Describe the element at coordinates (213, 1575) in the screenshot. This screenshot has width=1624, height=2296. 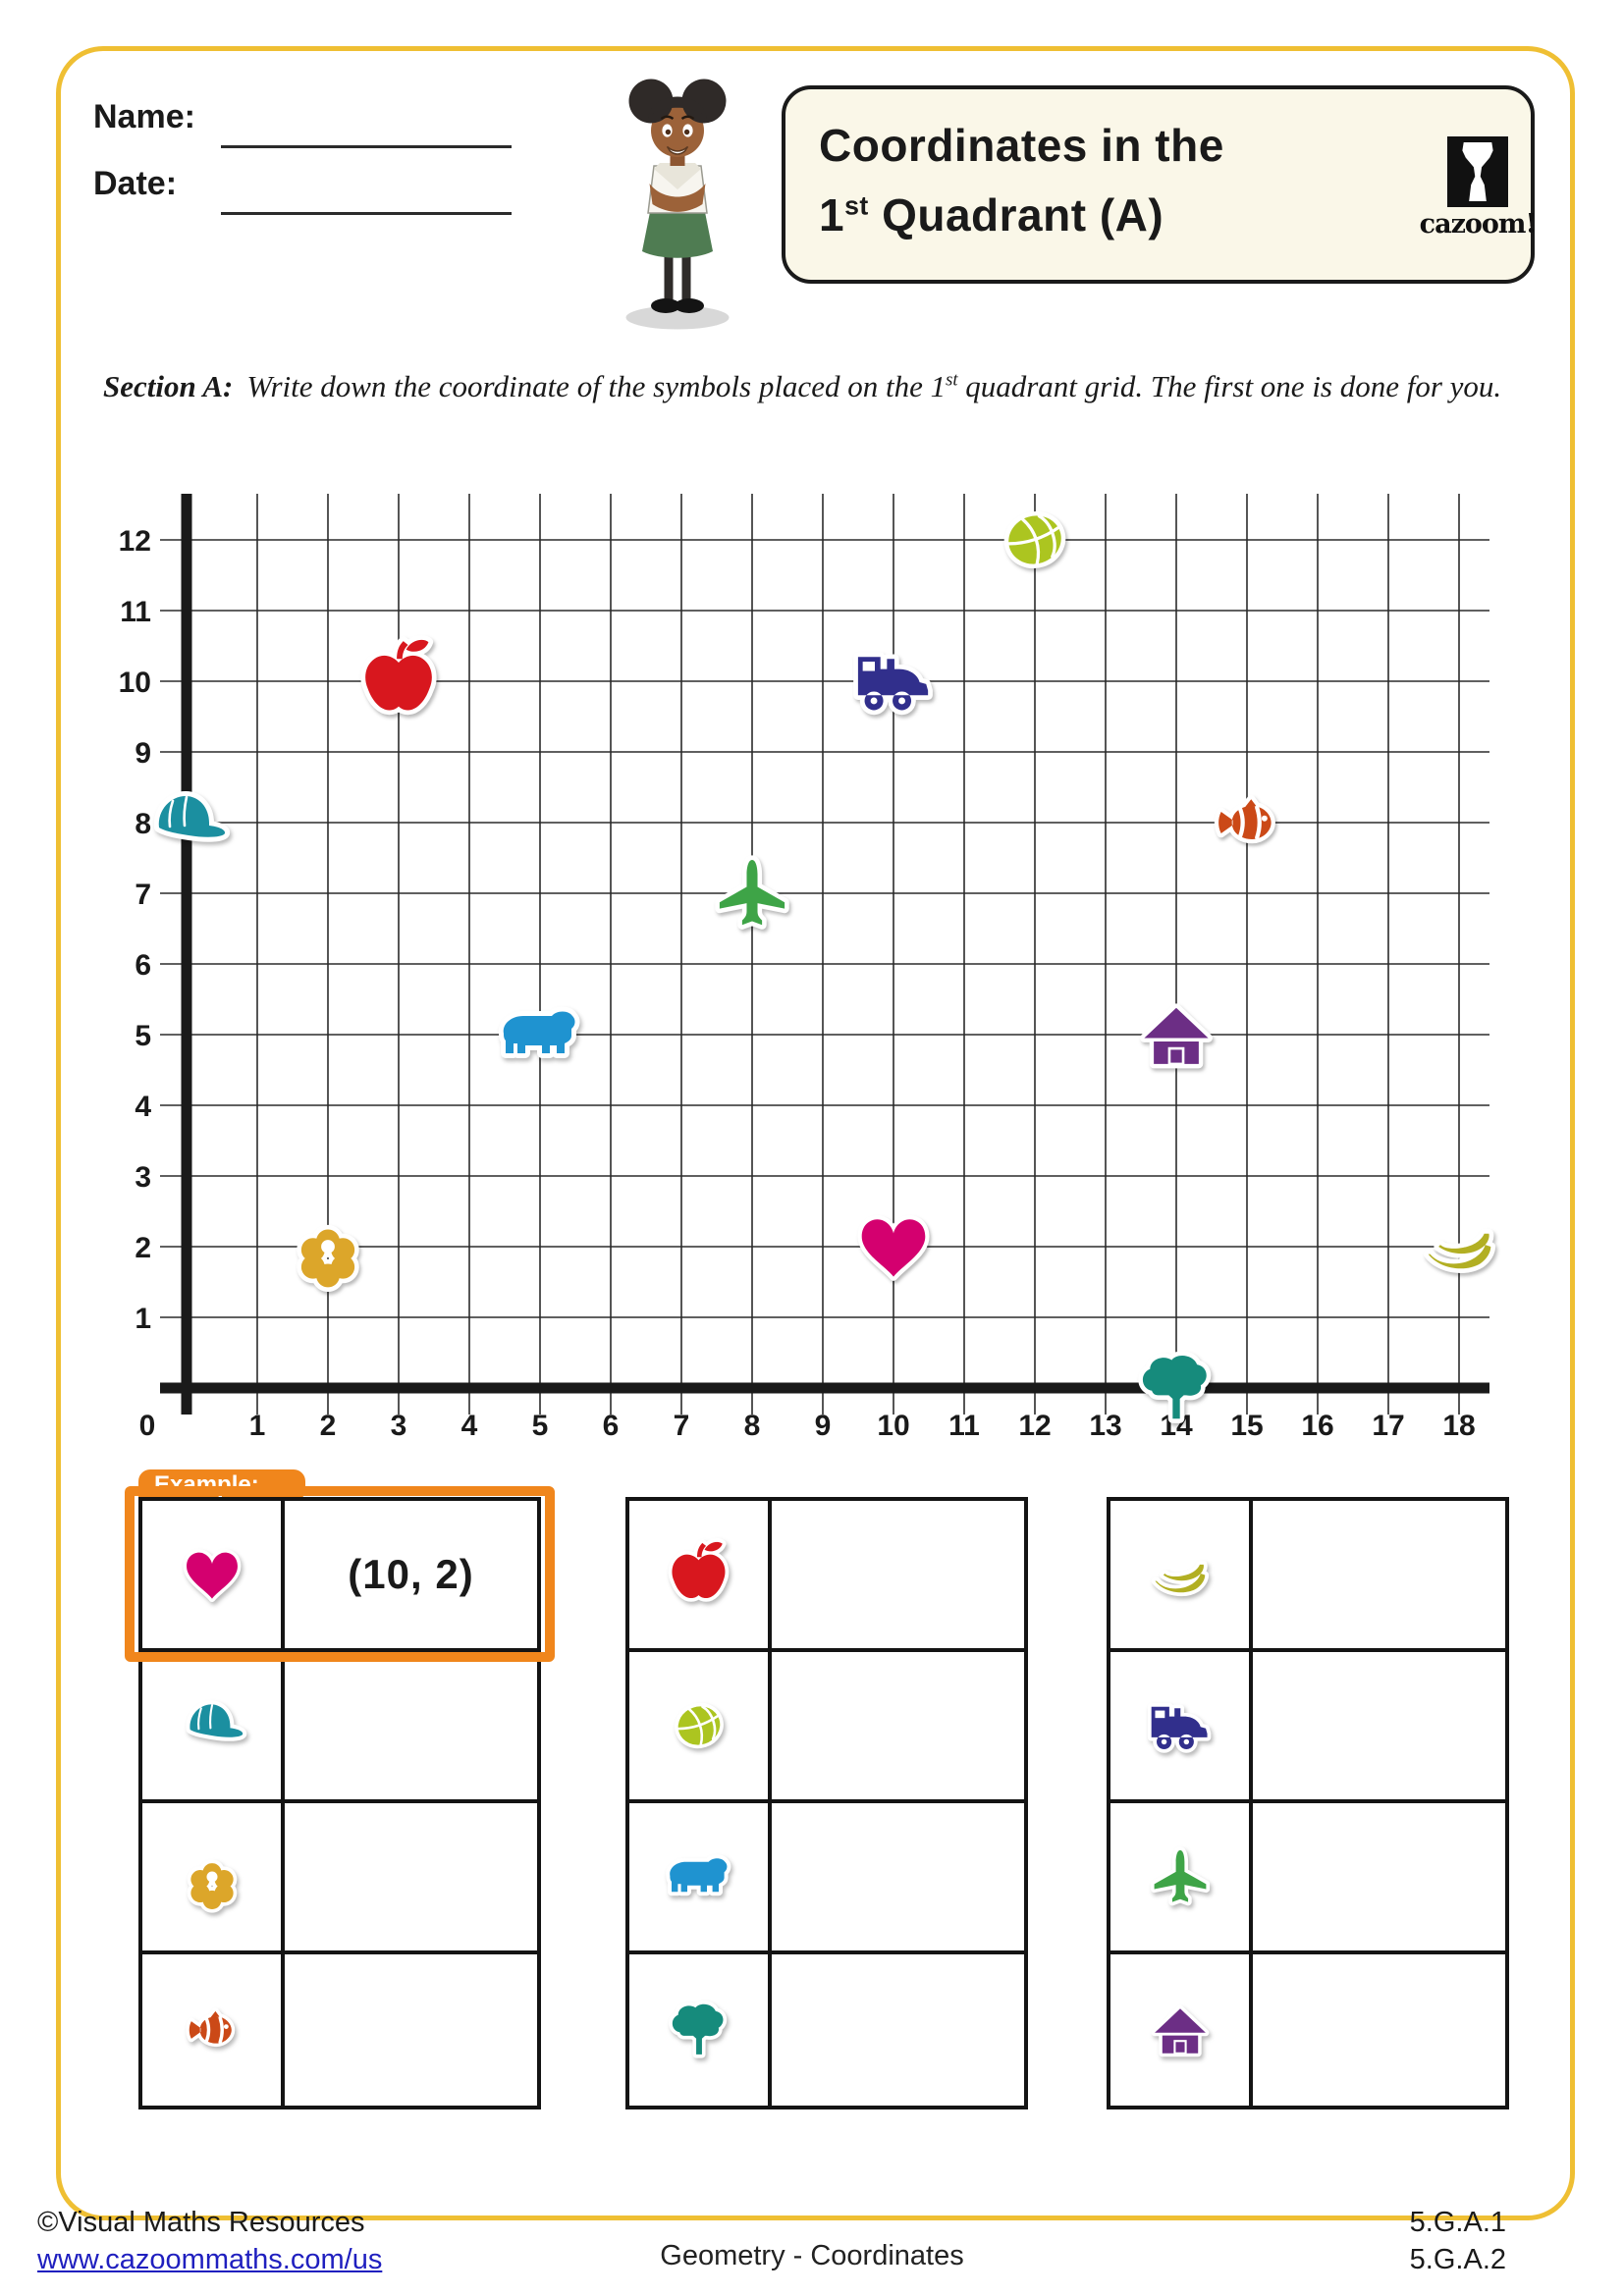
I see `heart-icon` at that location.